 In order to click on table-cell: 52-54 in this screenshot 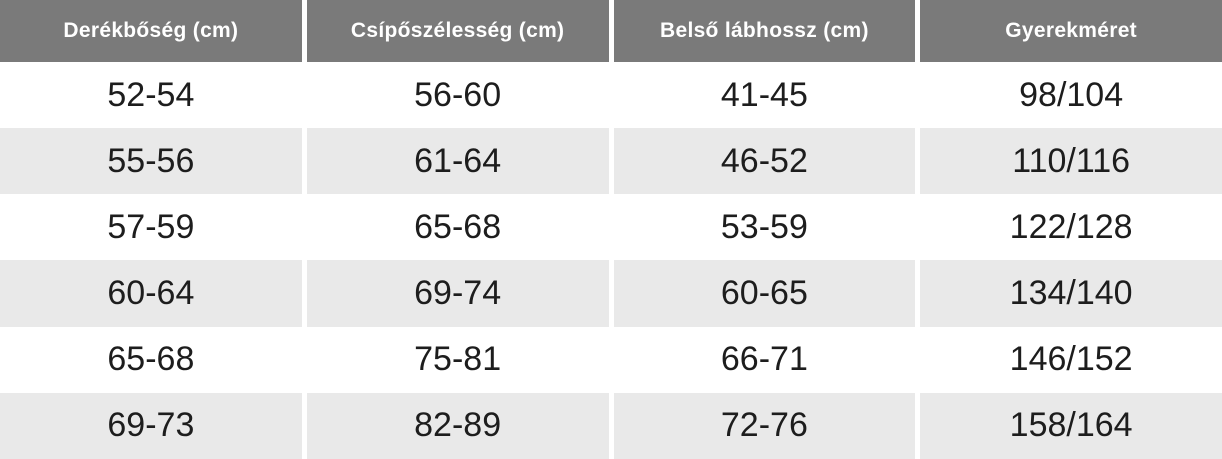, I will do `click(151, 95)`.